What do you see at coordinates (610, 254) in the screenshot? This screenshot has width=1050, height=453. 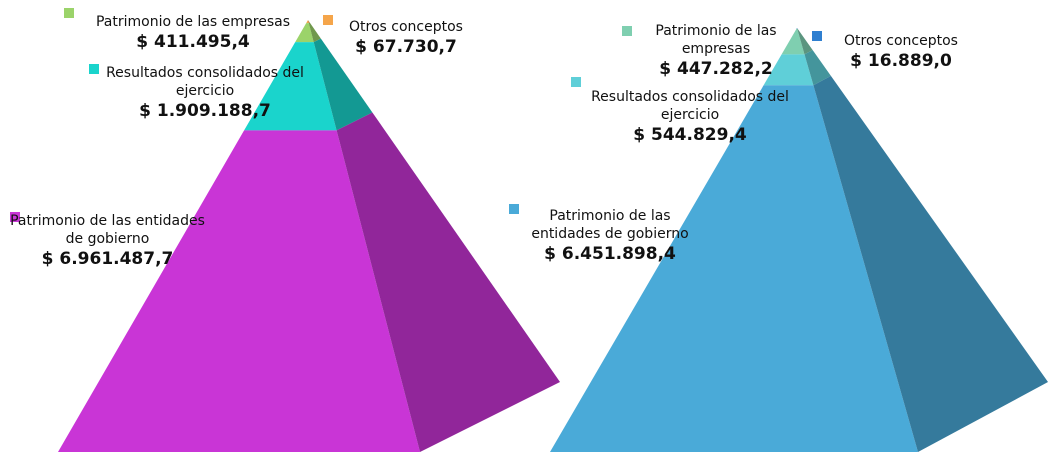 I see `value-label: $ 6.451.898,4` at bounding box center [610, 254].